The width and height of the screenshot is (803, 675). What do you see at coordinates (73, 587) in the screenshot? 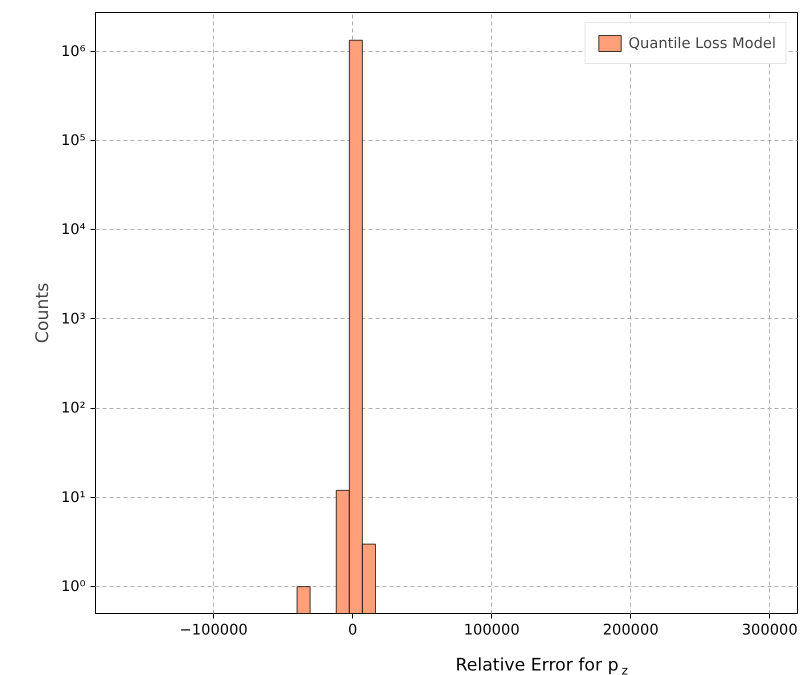
I see `y-tick-label: 10⁰` at bounding box center [73, 587].